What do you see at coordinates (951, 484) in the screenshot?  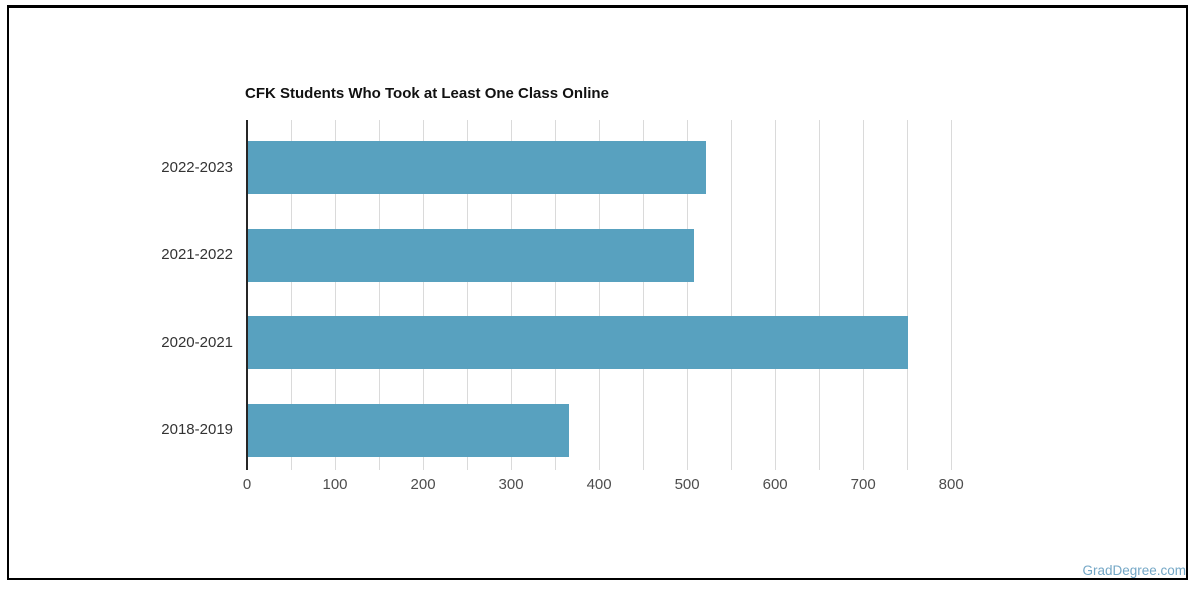 I see `x-tick-label-800: 800` at bounding box center [951, 484].